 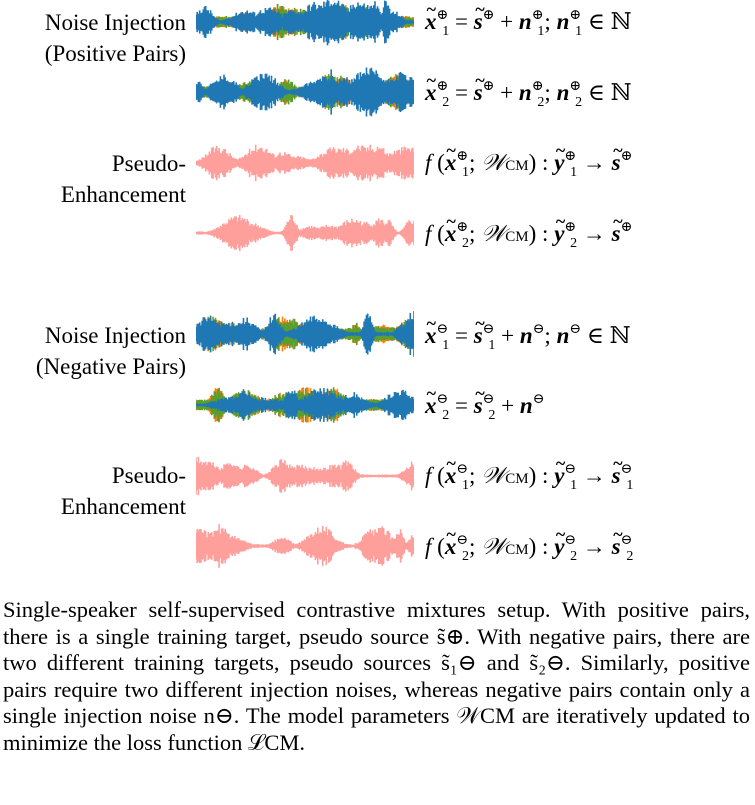 What do you see at coordinates (529, 549) in the screenshot?
I see `equation-negative-enhancement-2: f (x⊖2; 𝒲CM) : y⊖2 → s⊖2` at bounding box center [529, 549].